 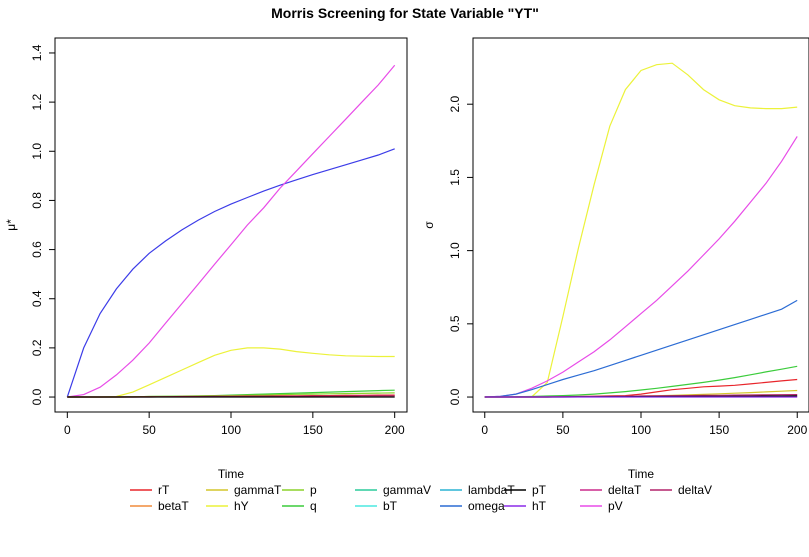 I want to click on legend-label-lambdaT: lambdaT, so click(x=491, y=490).